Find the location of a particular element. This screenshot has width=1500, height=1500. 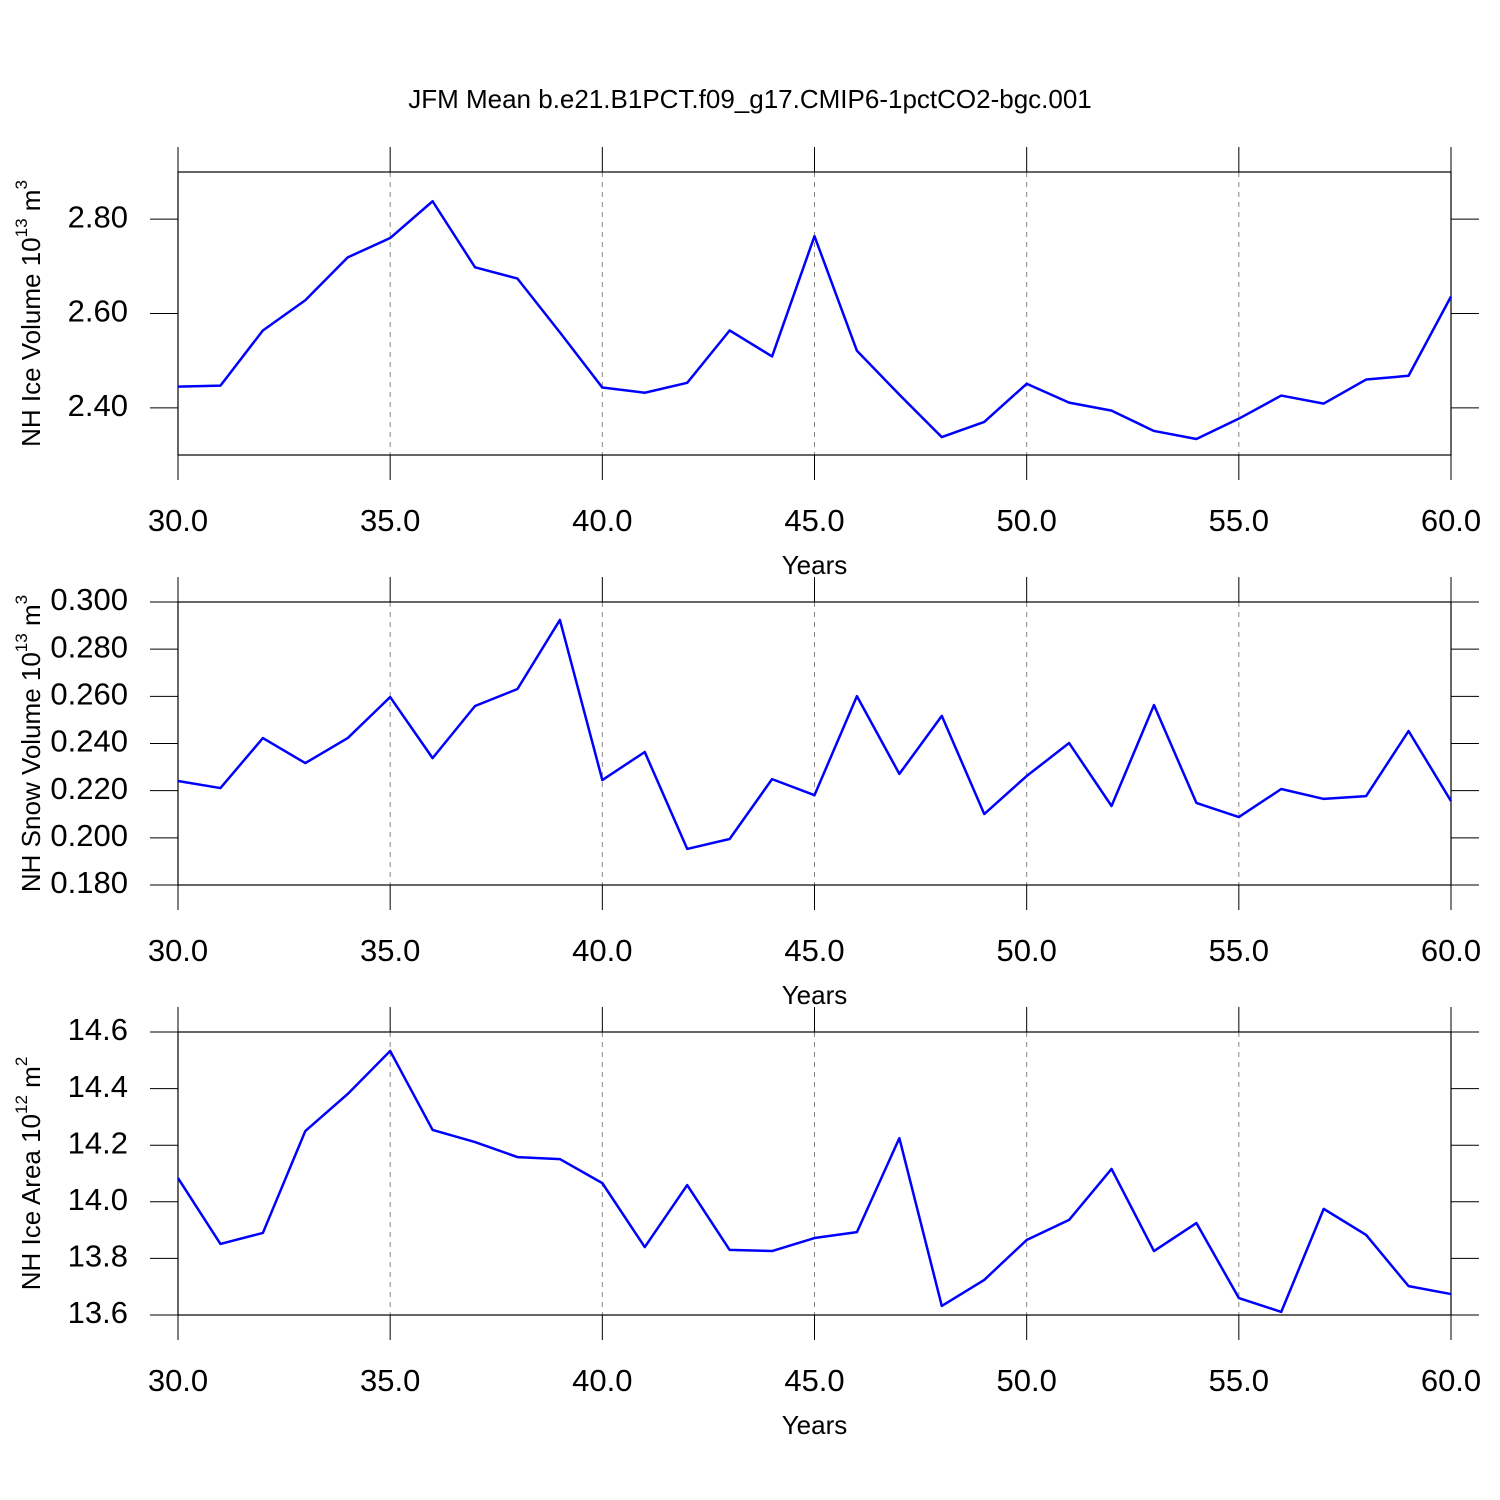

y-tick-label: 2.80 is located at coordinates (98, 216).